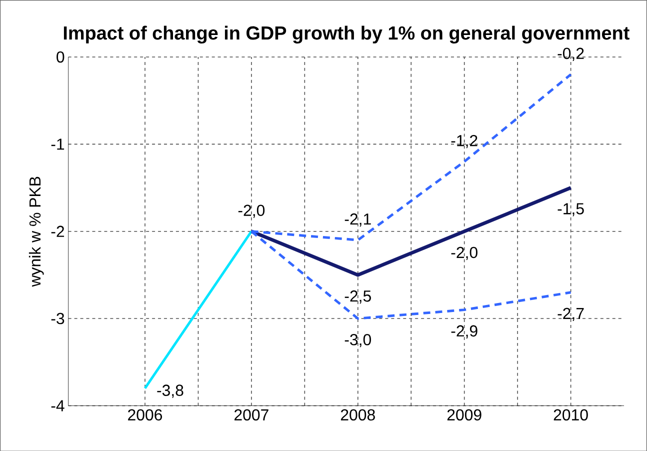  What do you see at coordinates (57, 144) in the screenshot?
I see `y-tick-label: -1` at bounding box center [57, 144].